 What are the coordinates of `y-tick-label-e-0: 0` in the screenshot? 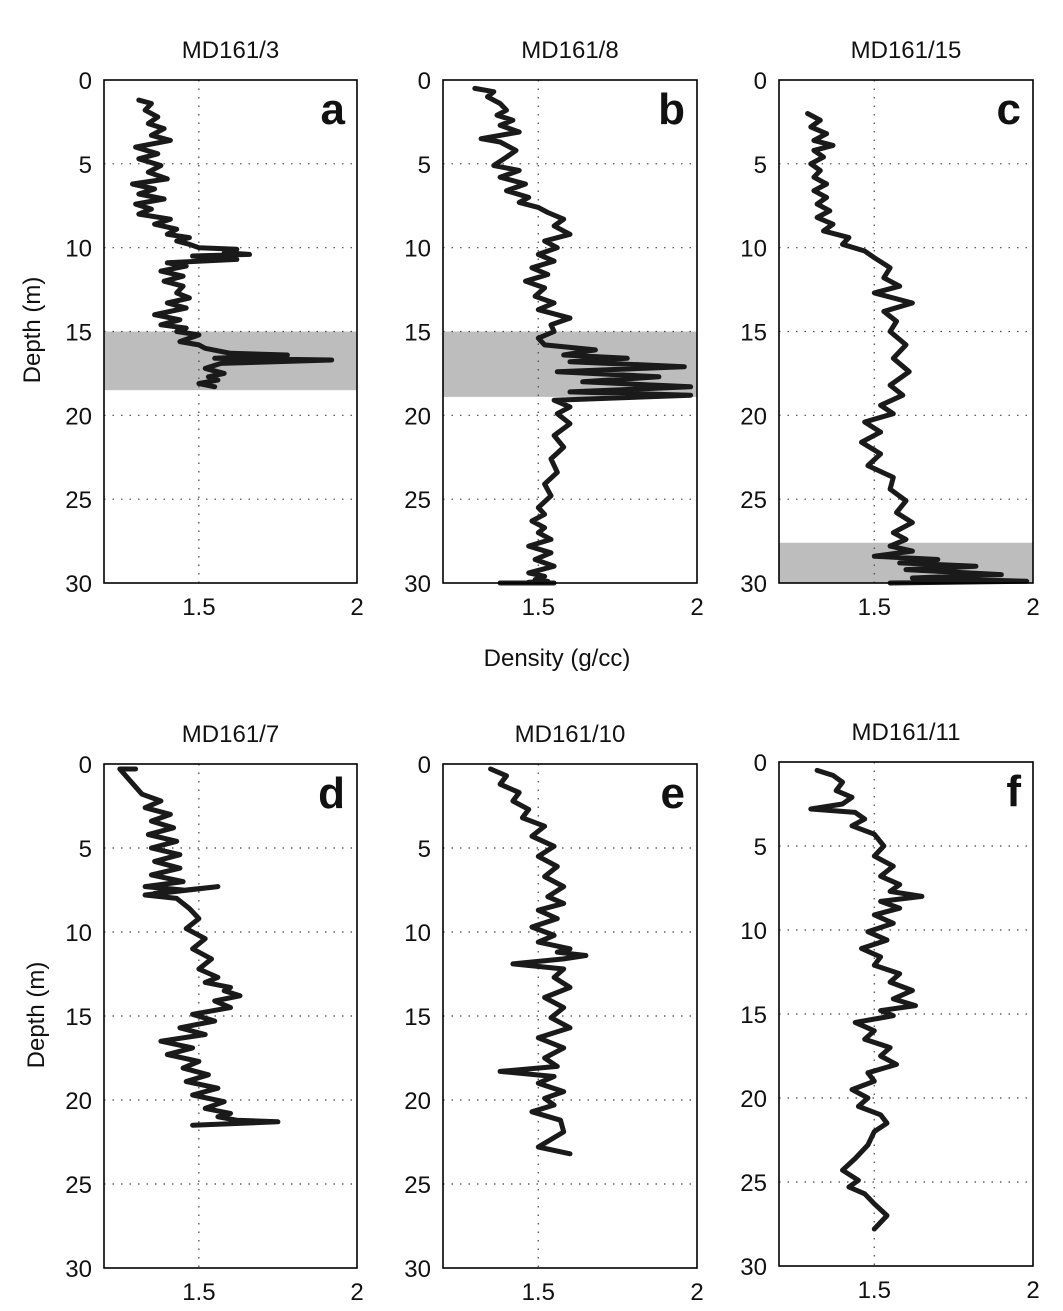 It's located at (424, 765).